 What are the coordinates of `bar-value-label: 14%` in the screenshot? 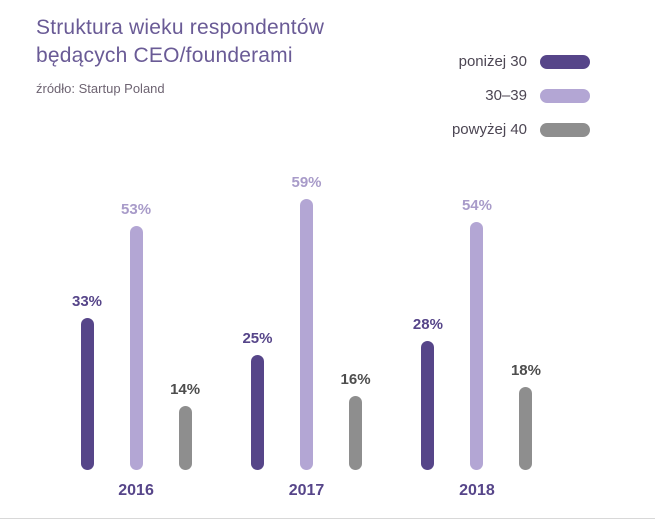 It's located at (185, 389).